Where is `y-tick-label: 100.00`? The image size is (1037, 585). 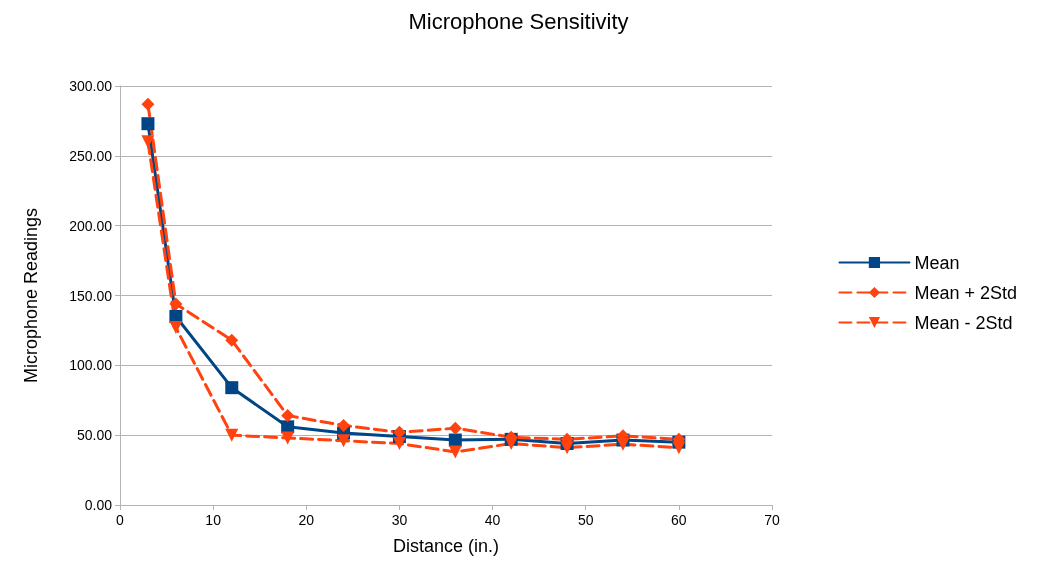 y-tick-label: 100.00 is located at coordinates (91, 365).